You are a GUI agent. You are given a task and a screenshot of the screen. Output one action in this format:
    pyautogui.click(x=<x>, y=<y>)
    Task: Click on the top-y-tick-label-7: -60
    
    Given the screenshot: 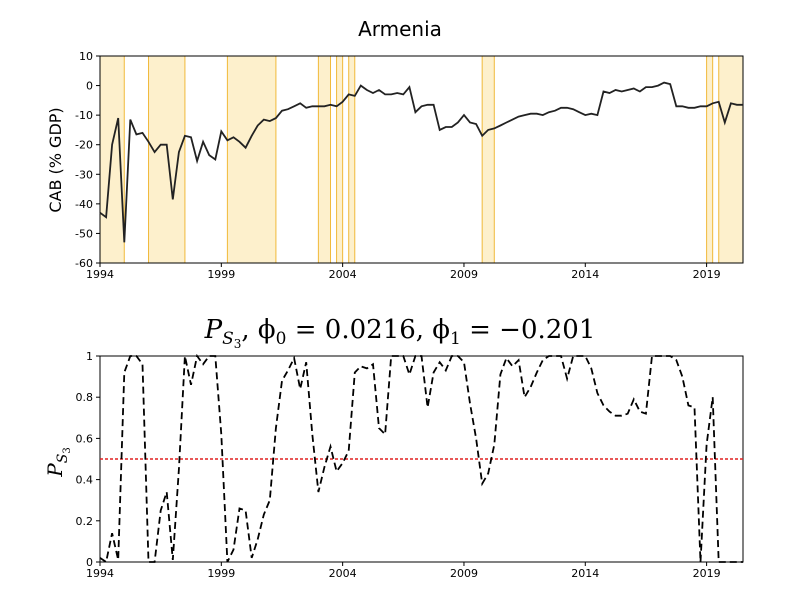 What is the action you would take?
    pyautogui.click(x=84, y=263)
    